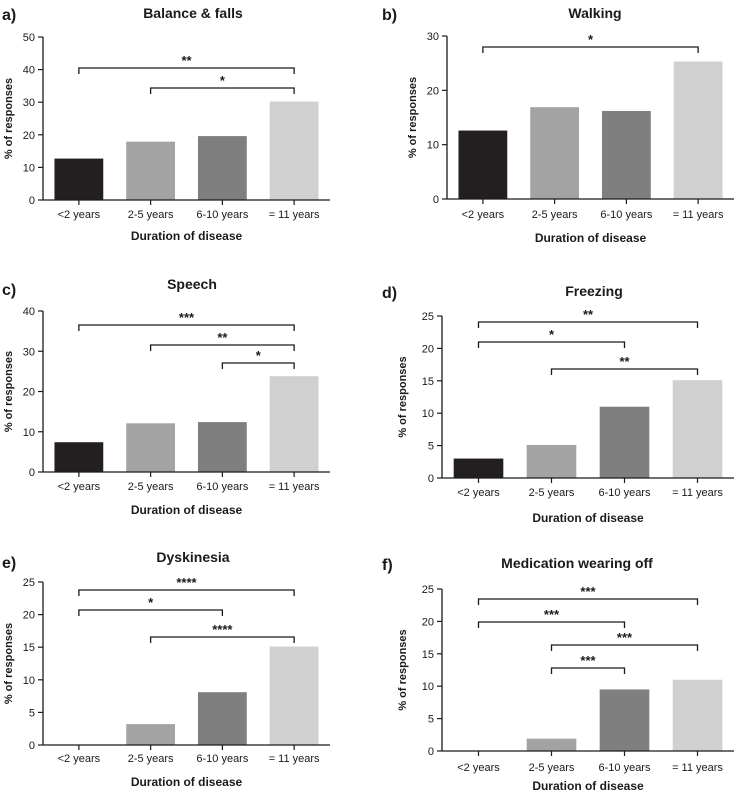  Describe the element at coordinates (624, 361) in the screenshot. I see `chart-4-bracket-label-3: **` at that location.